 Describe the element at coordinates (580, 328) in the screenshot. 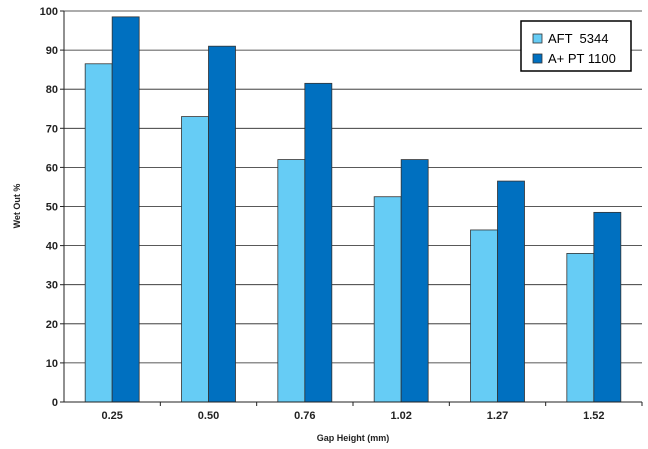

I see `bar-series-0-1.52` at that location.